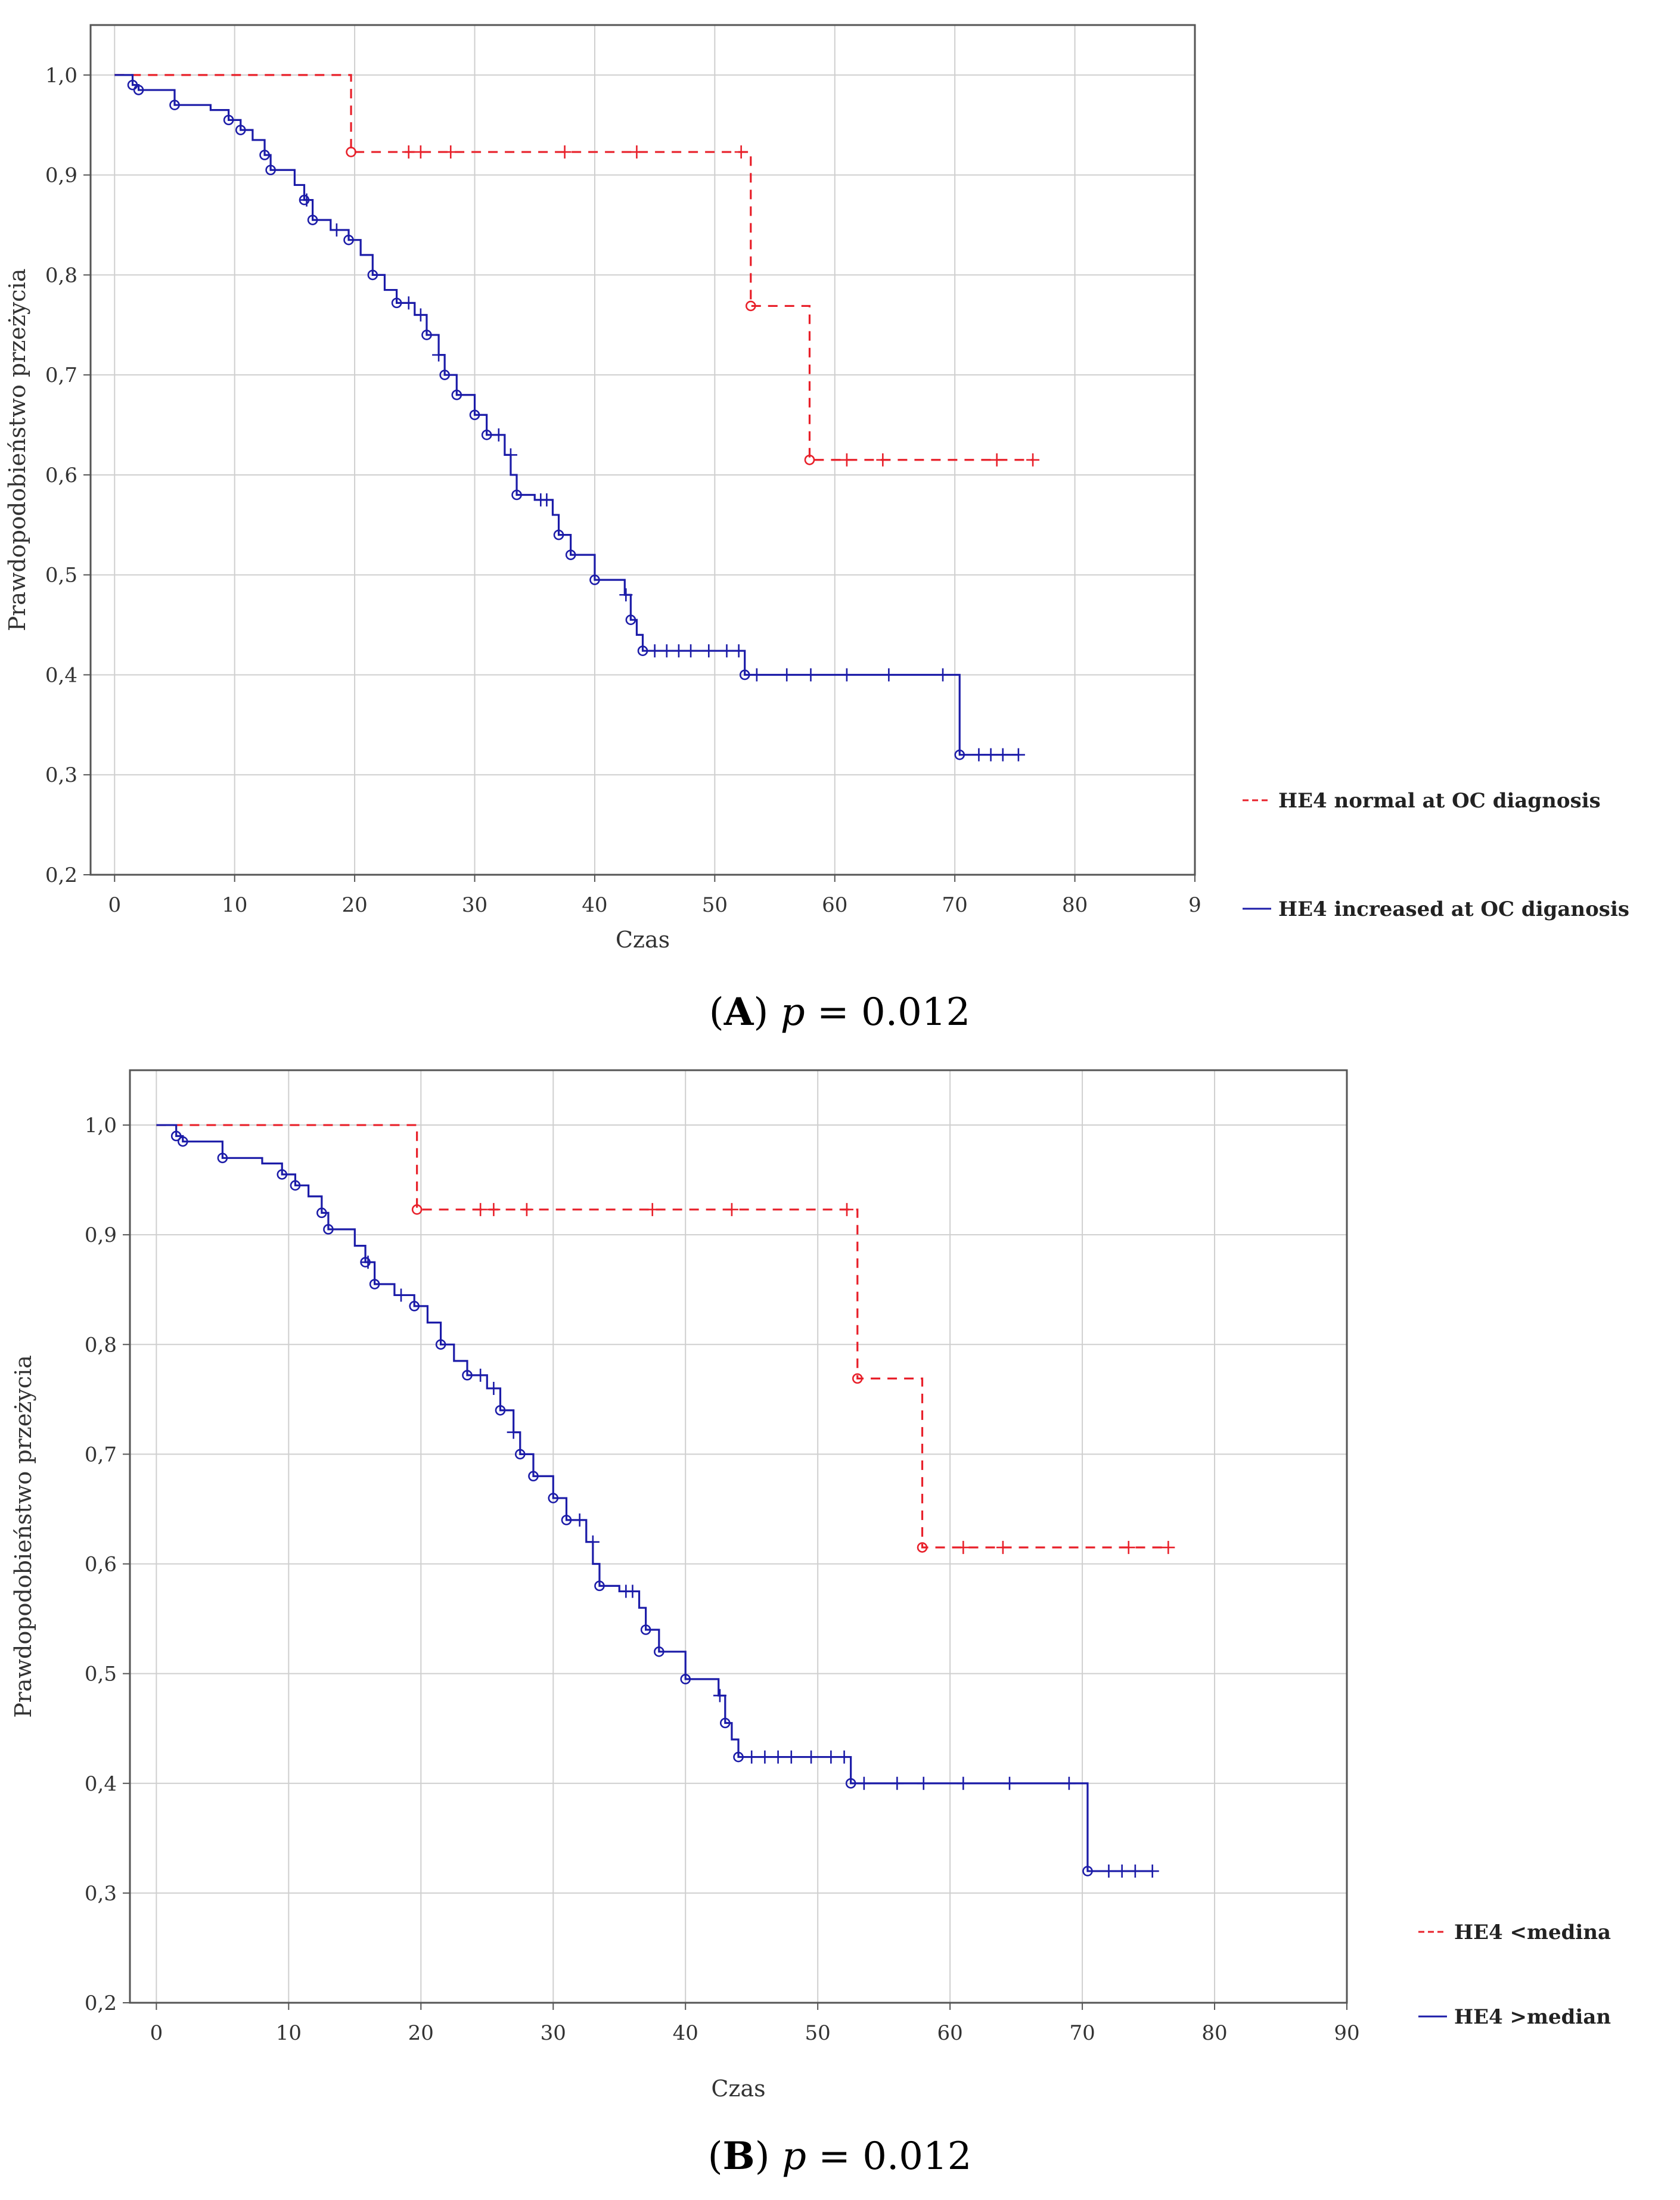 The image size is (1680, 2200). Describe the element at coordinates (101, 1565) in the screenshot. I see `y-tick-label: 0,6` at that location.